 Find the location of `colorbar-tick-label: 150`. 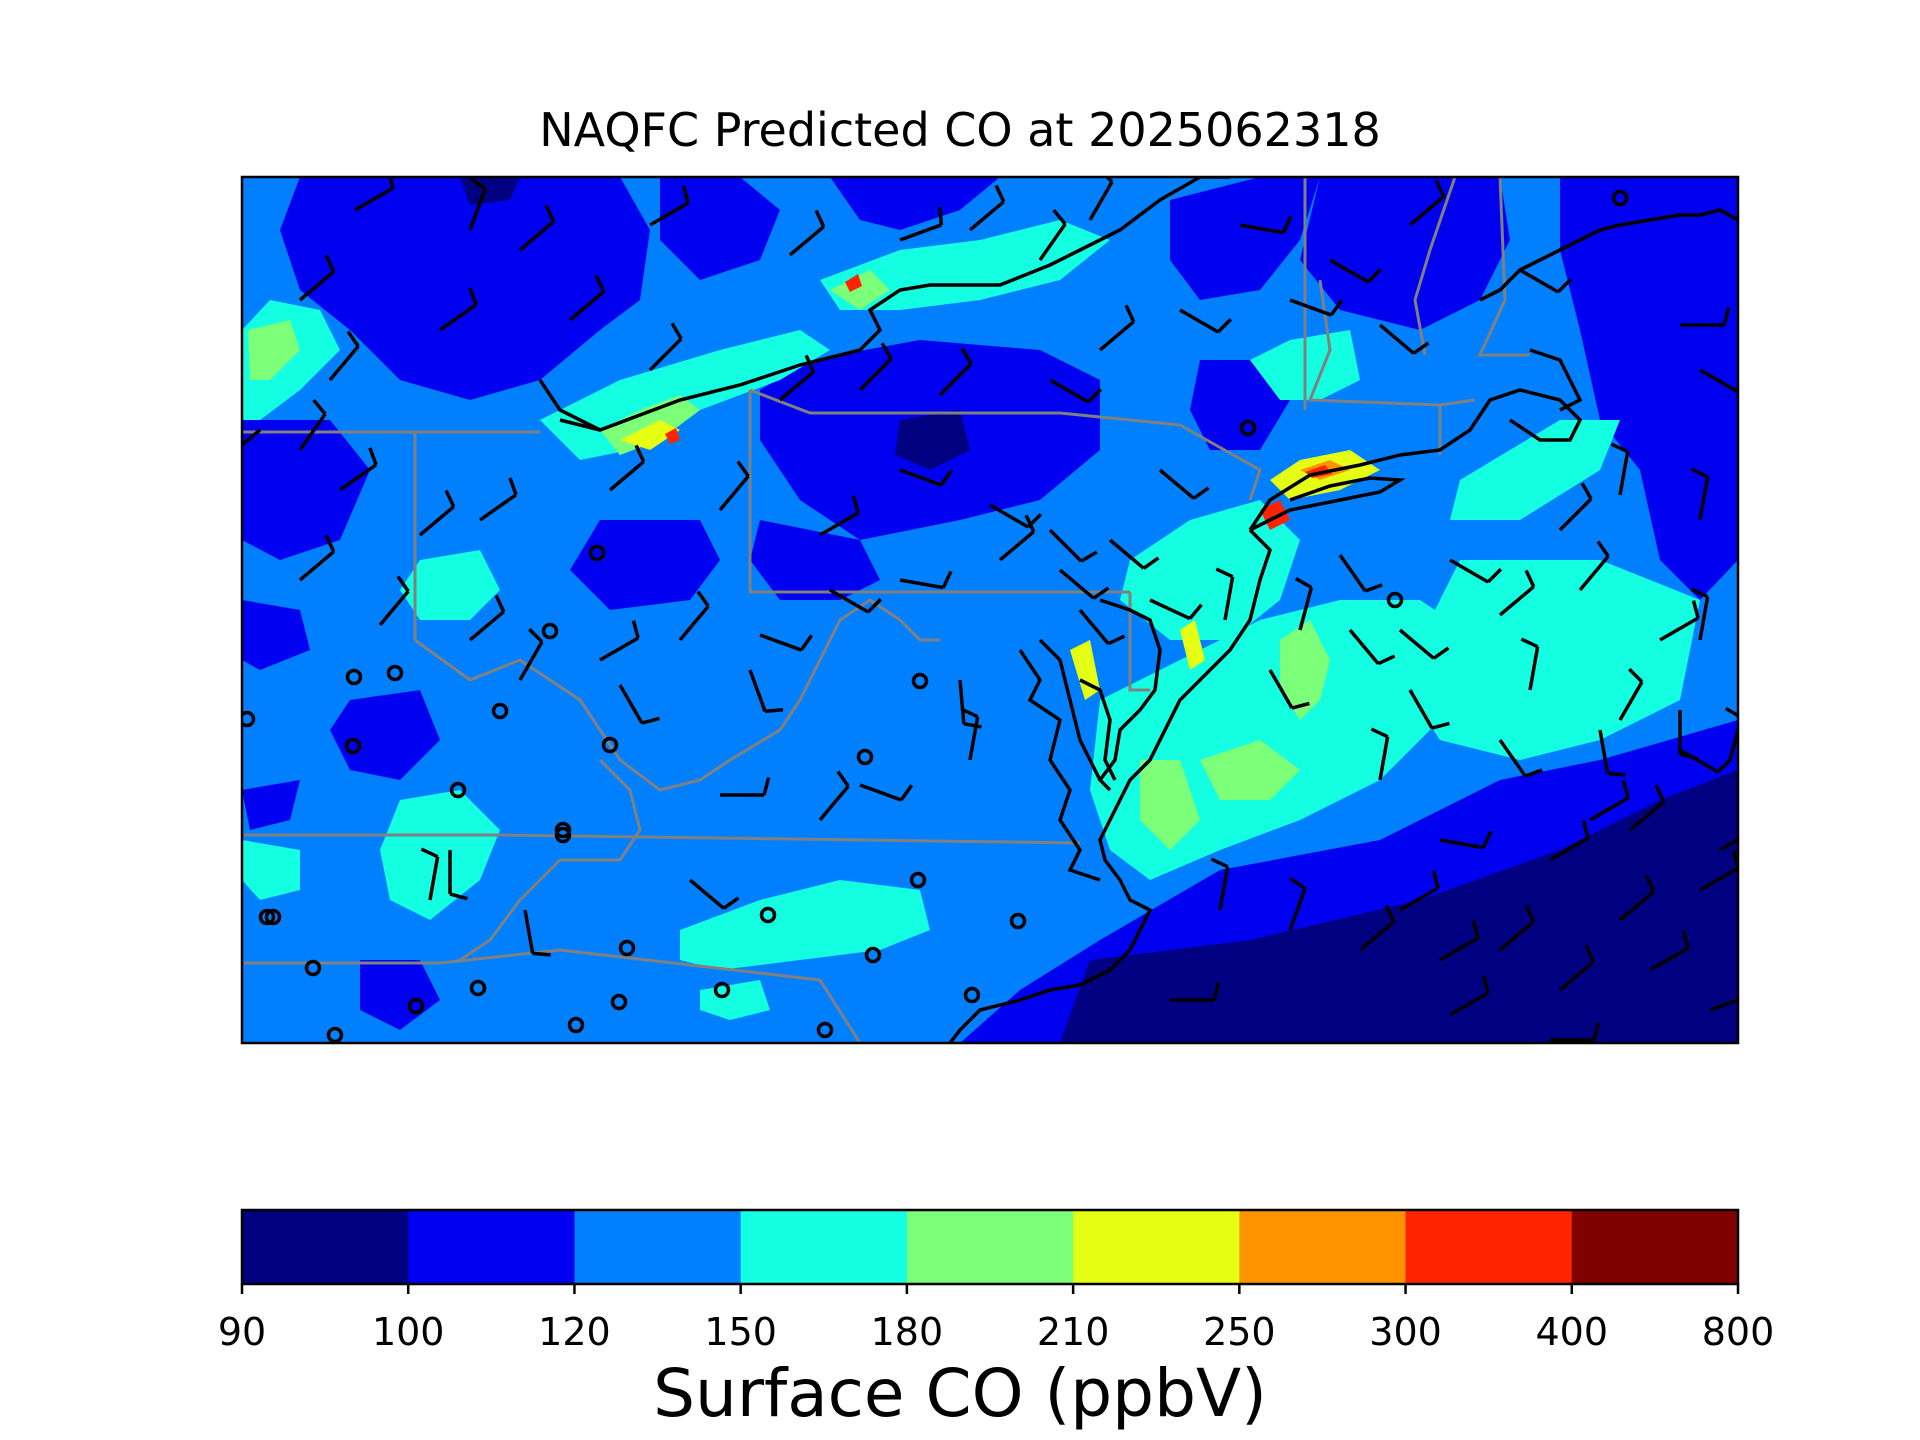

colorbar-tick-label: 150 is located at coordinates (740, 1332).